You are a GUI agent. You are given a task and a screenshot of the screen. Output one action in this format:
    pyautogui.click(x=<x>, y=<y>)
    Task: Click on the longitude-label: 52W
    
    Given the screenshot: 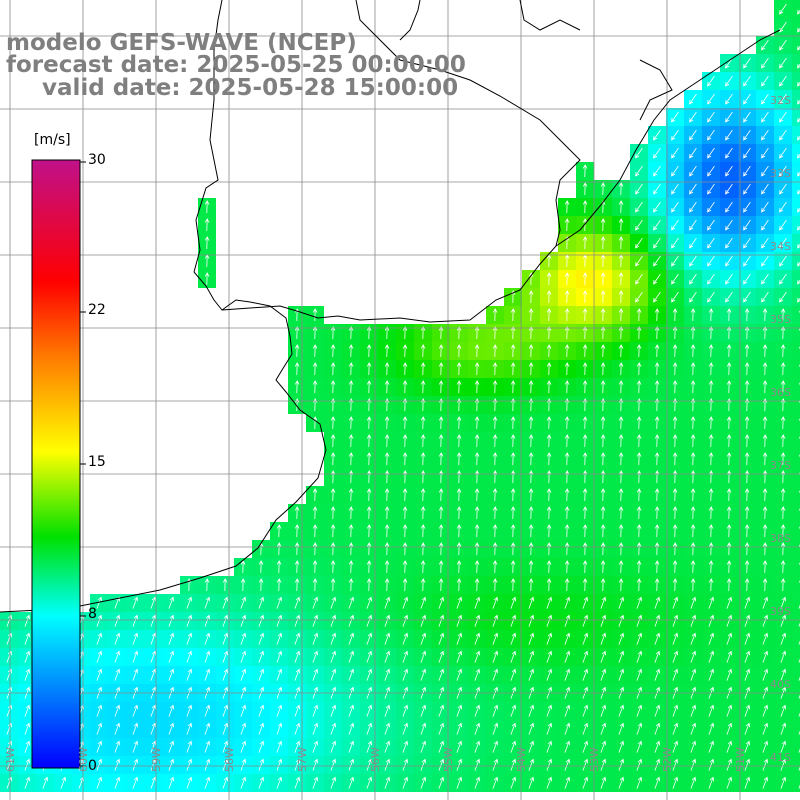 What is the action you would take?
    pyautogui.click(x=667, y=759)
    